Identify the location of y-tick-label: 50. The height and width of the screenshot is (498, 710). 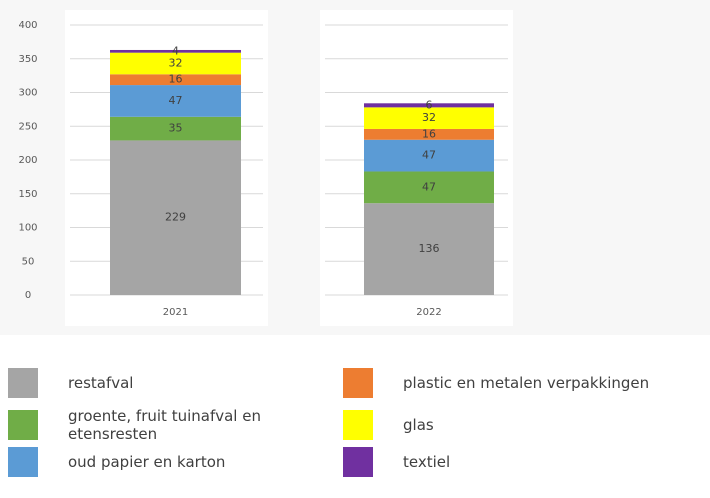
(28, 261).